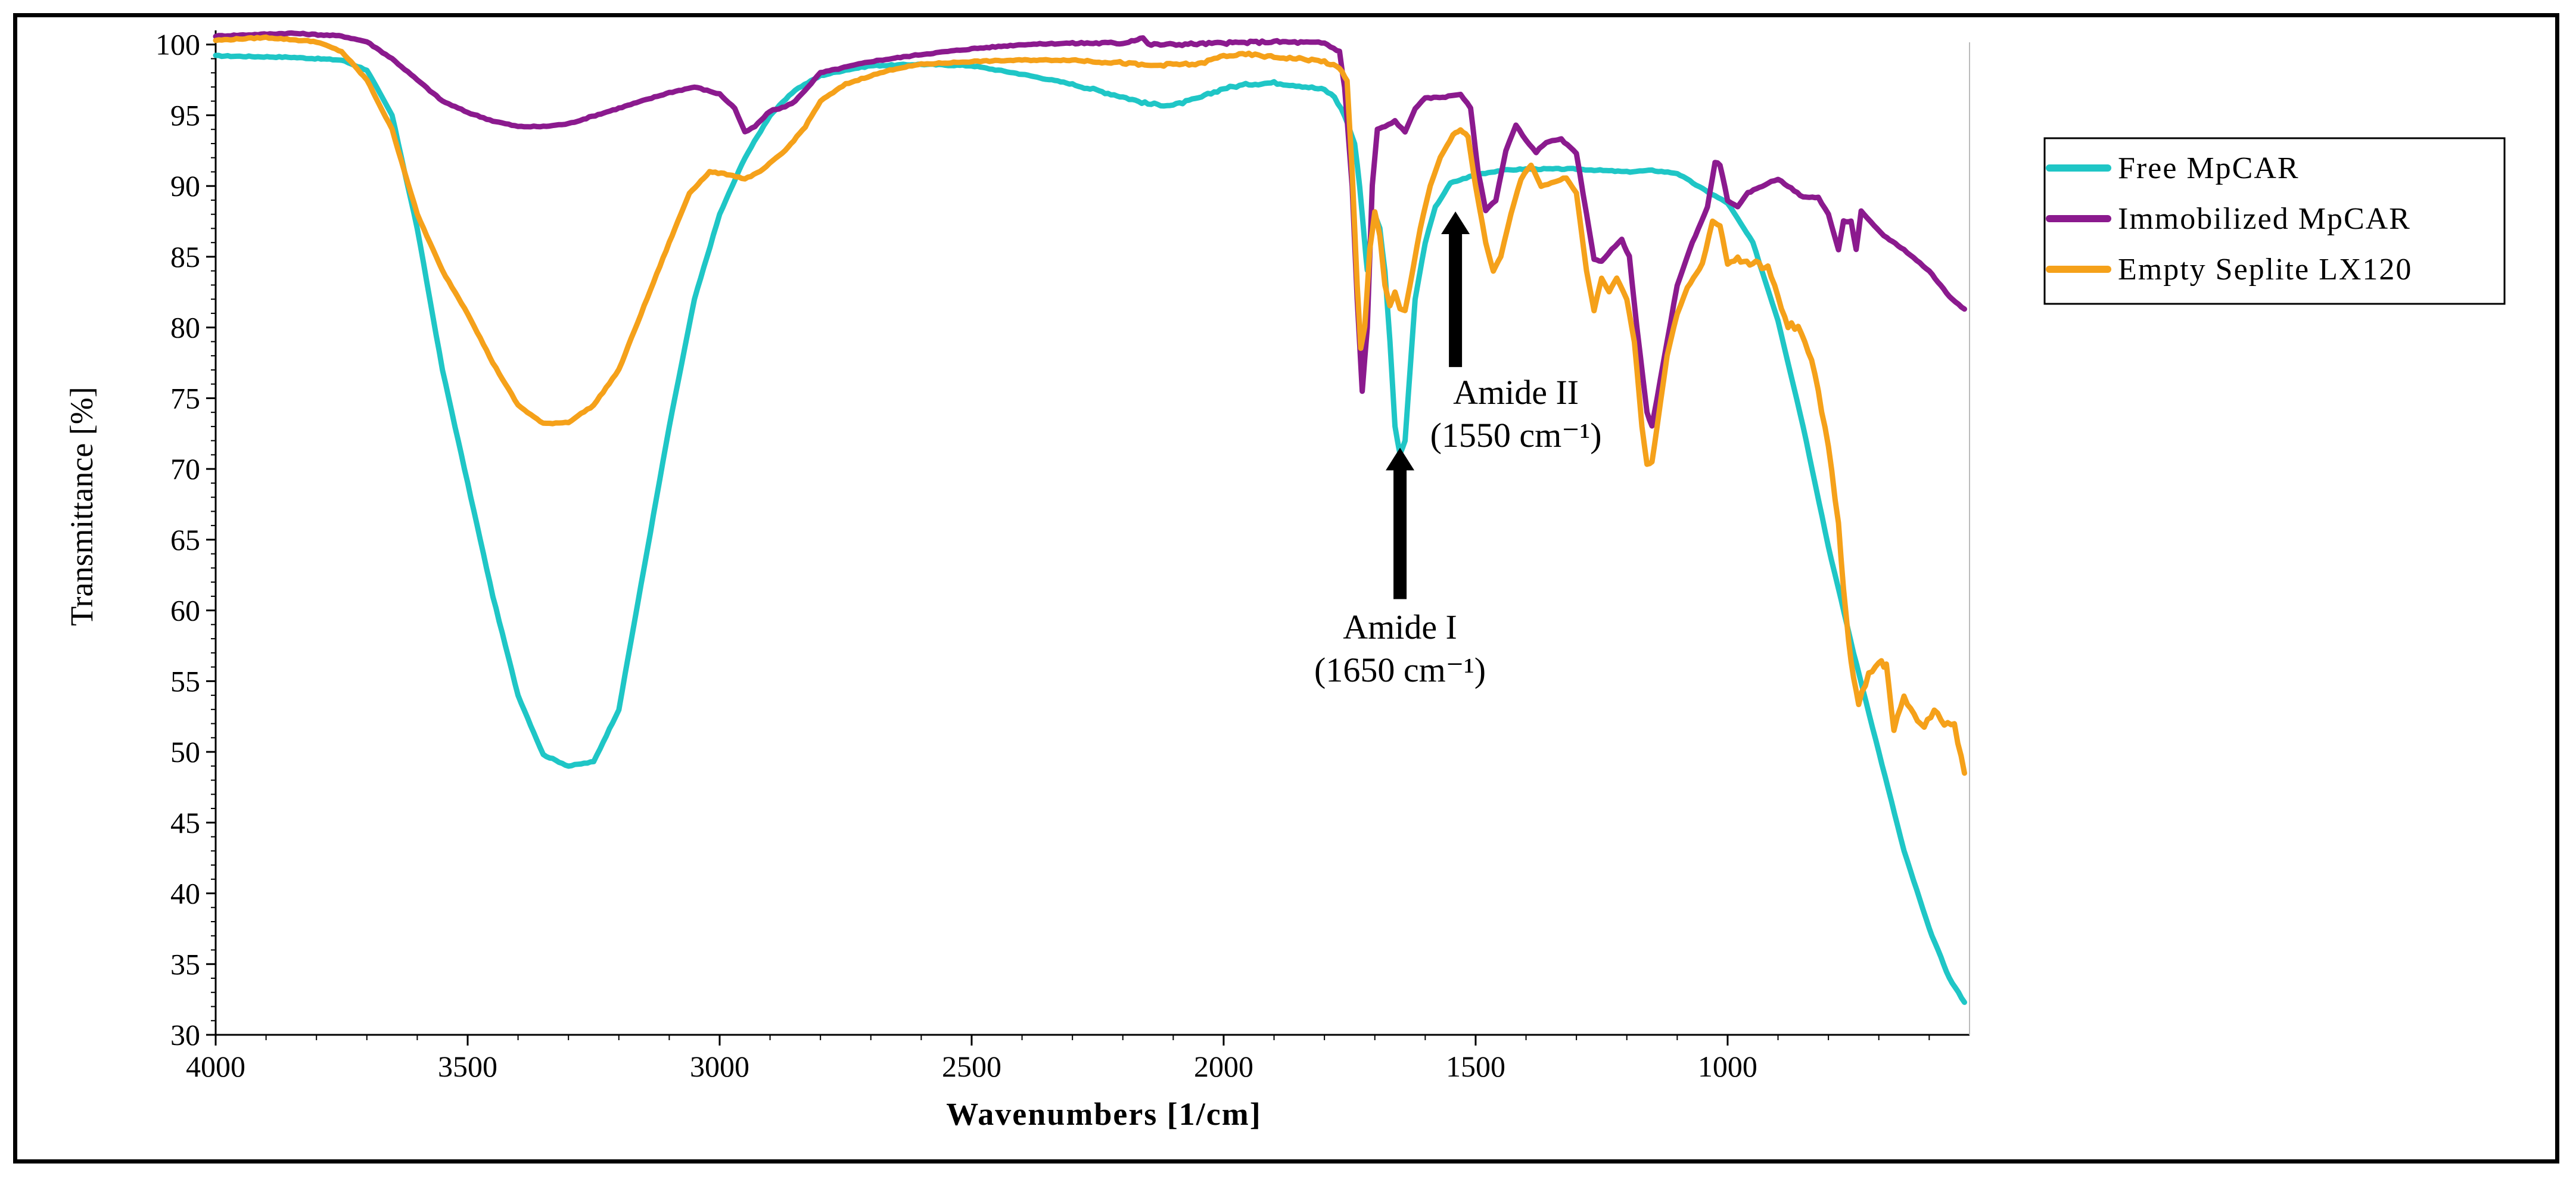 This screenshot has width=2576, height=1179. I want to click on y-axis-title: Transmittance [%], so click(81, 507).